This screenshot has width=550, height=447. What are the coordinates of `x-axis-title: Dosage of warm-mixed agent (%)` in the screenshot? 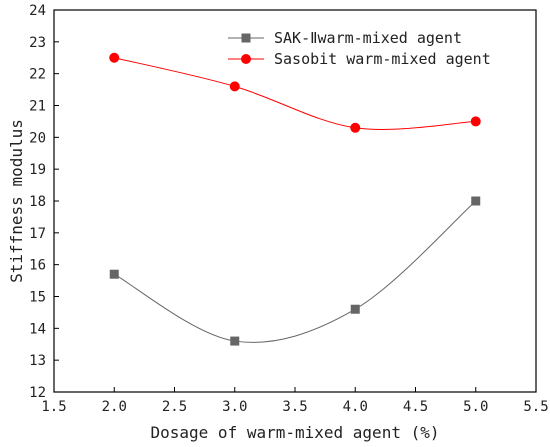 It's located at (295, 432).